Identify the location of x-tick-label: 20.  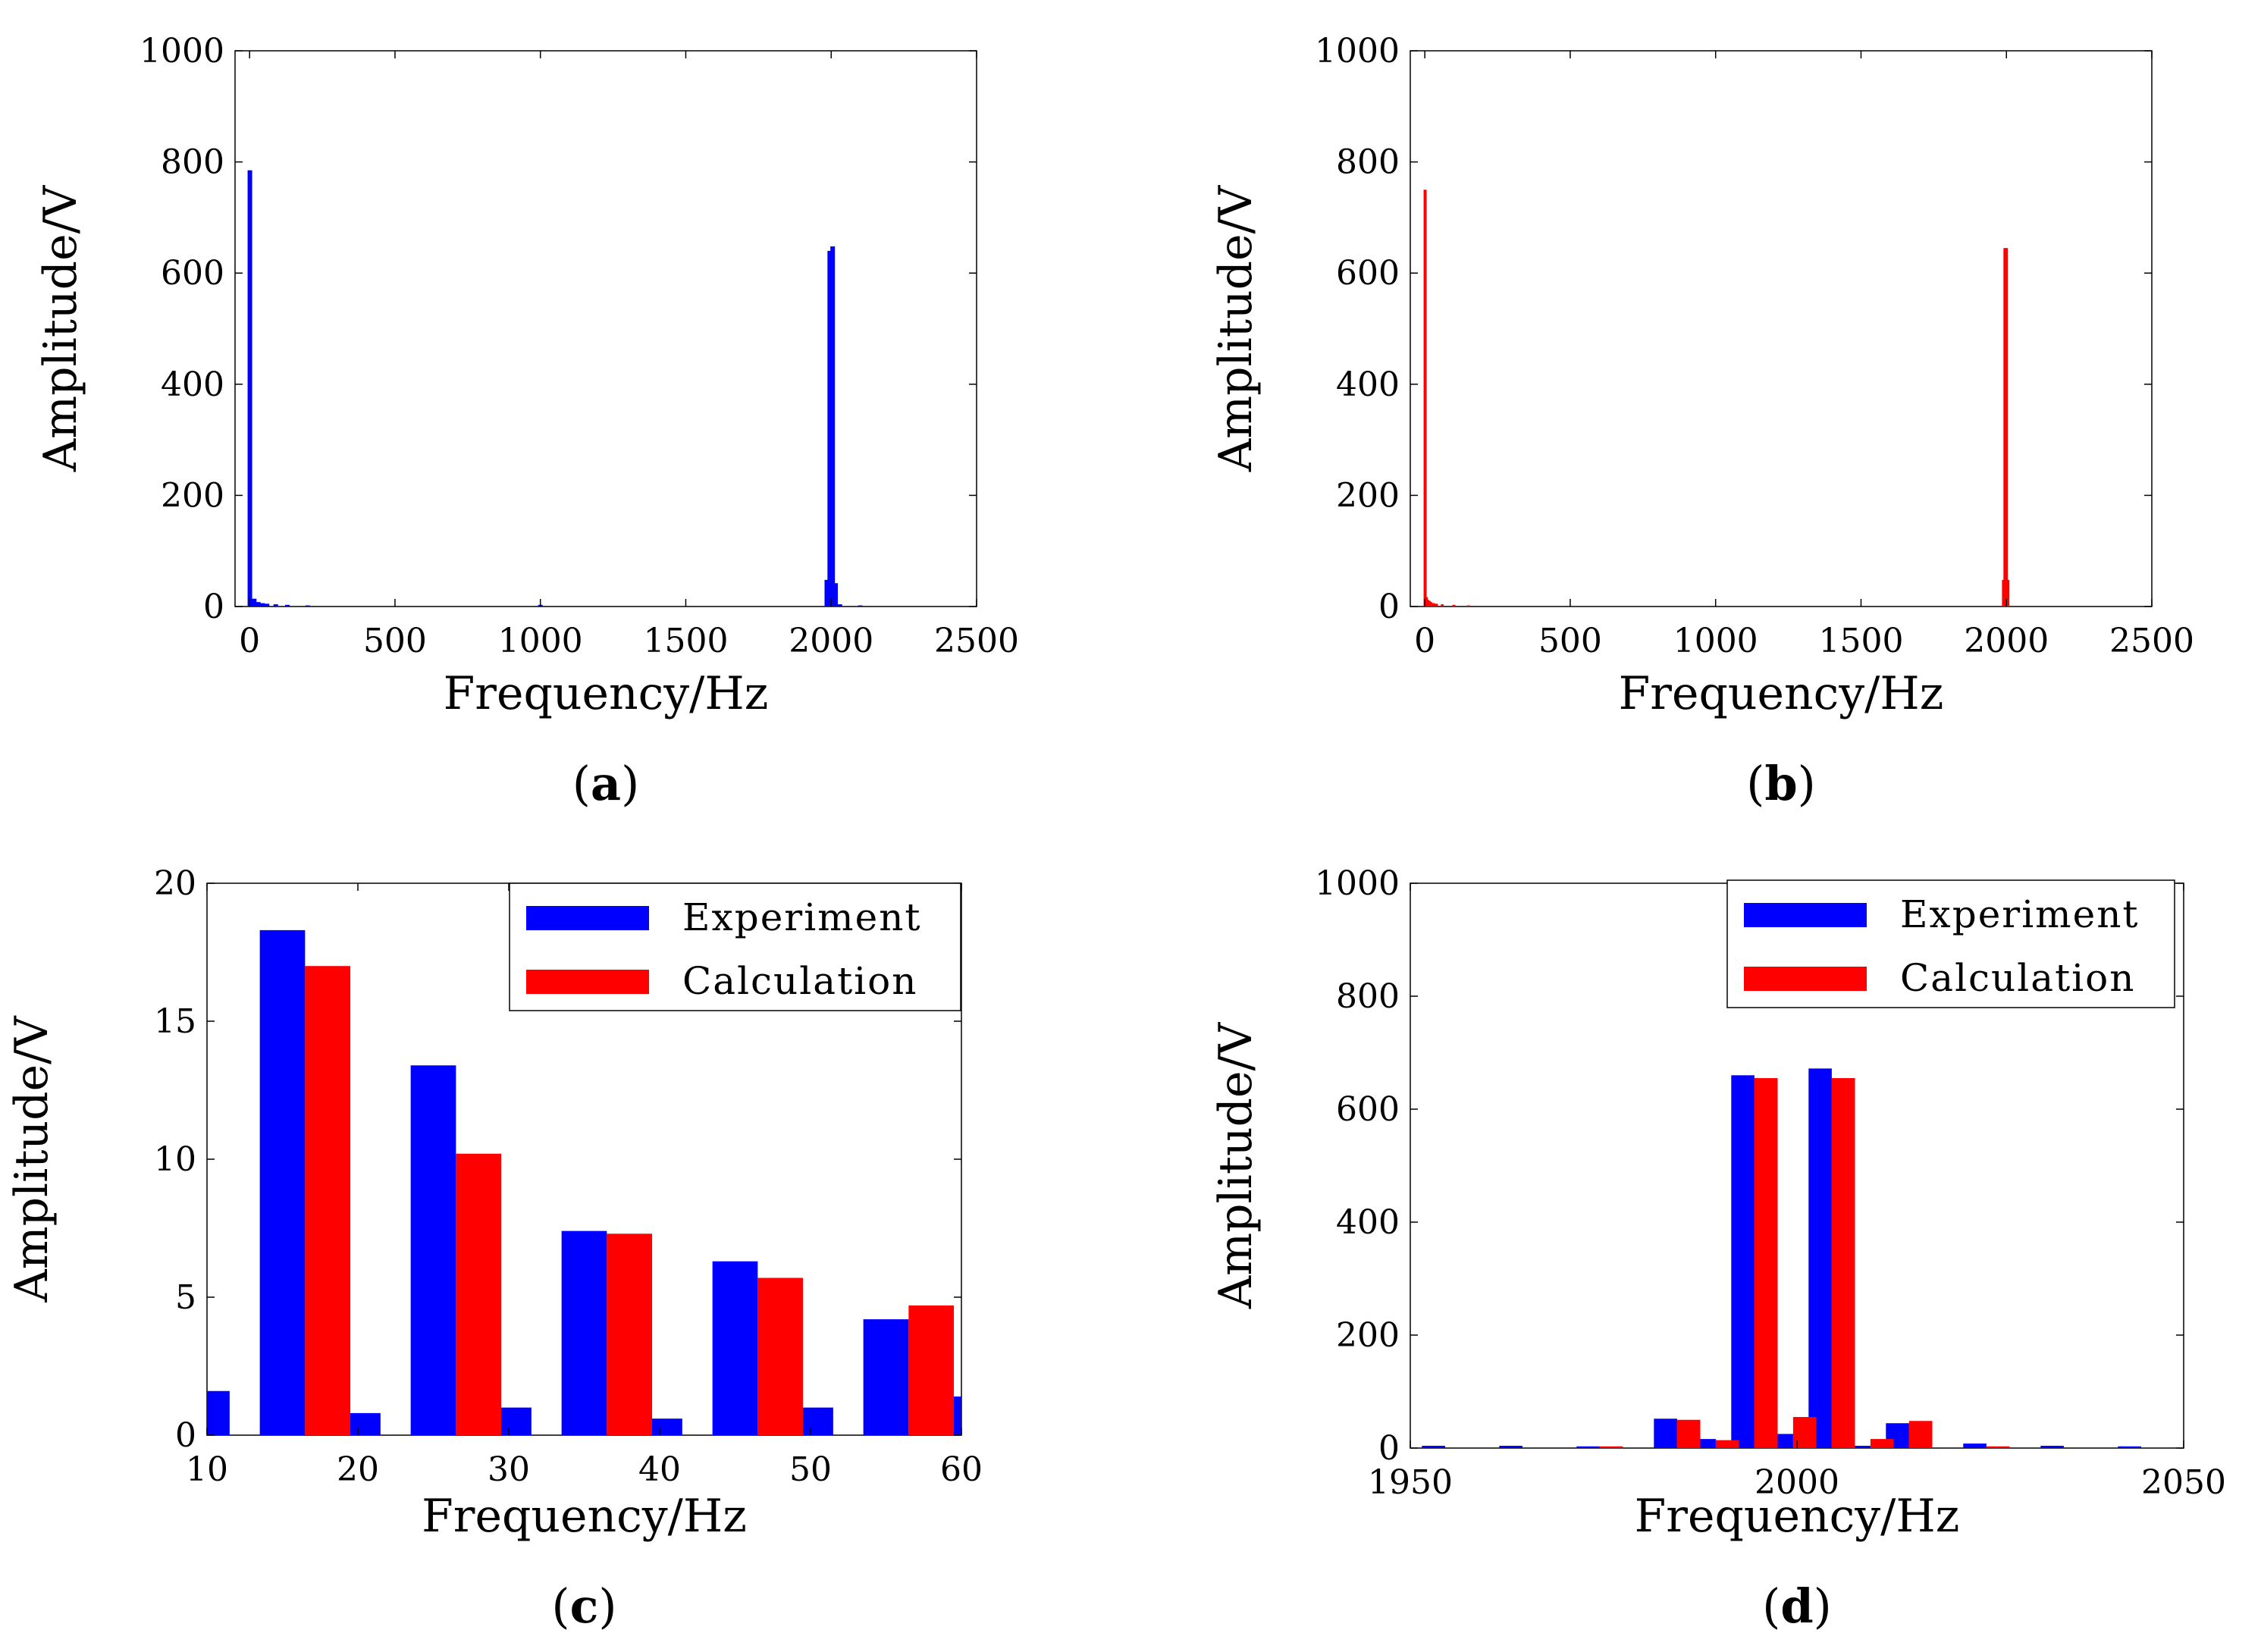
(358, 1469).